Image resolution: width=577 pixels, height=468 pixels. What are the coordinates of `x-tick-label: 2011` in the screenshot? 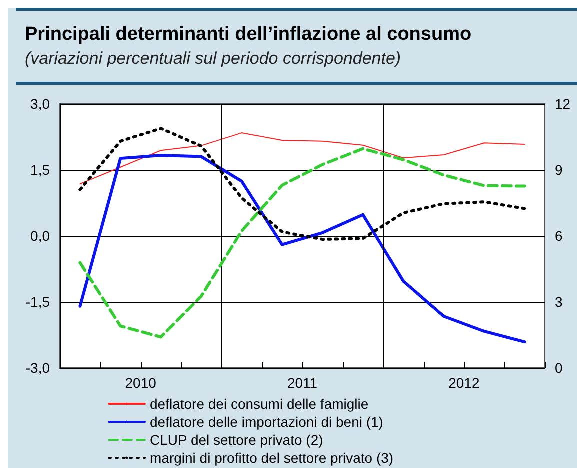 It's located at (302, 383).